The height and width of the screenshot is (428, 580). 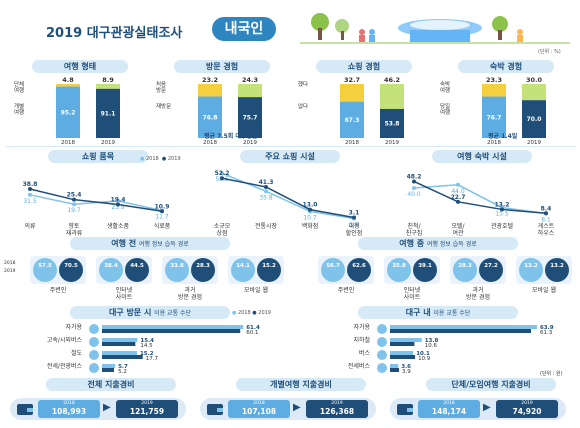 What do you see at coordinates (465, 349) in the screenshot?
I see `transport-bars-right: 63.961.3 13.810.6 10.110.9 3.63.9` at bounding box center [465, 349].